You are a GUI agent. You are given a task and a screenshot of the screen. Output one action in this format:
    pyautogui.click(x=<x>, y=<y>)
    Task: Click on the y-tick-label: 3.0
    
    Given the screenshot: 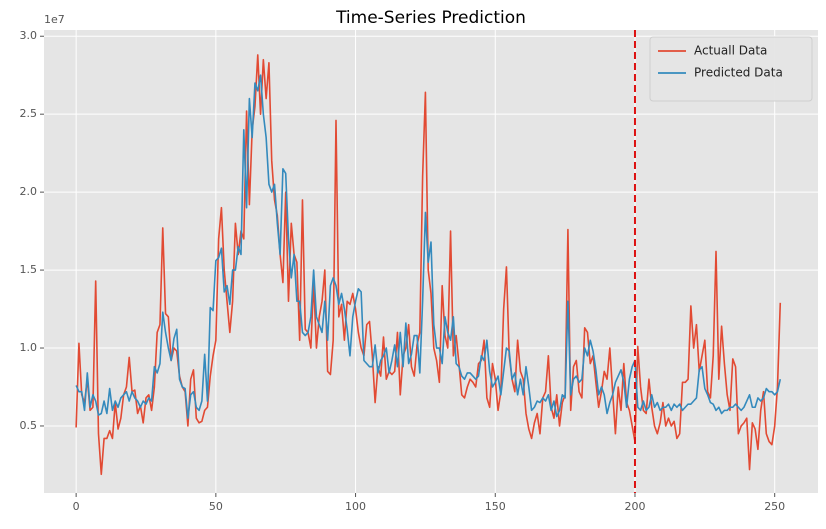 What is the action you would take?
    pyautogui.click(x=29, y=35)
    